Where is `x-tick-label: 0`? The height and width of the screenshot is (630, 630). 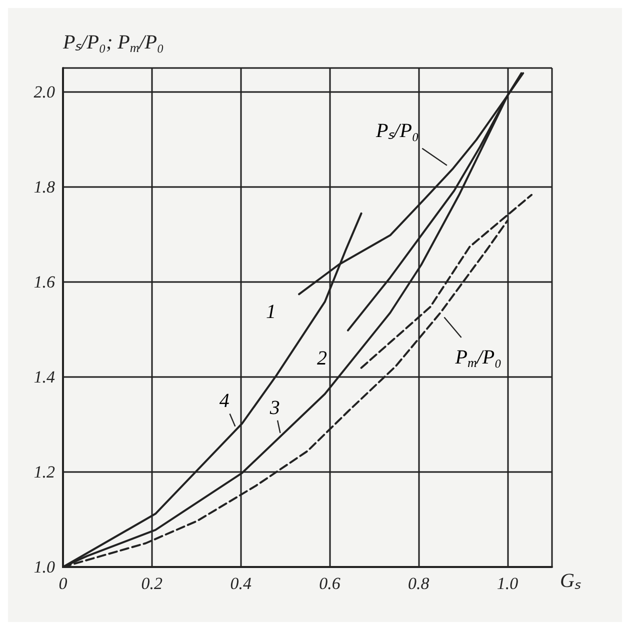 x-tick-label: 0 is located at coordinates (63, 583).